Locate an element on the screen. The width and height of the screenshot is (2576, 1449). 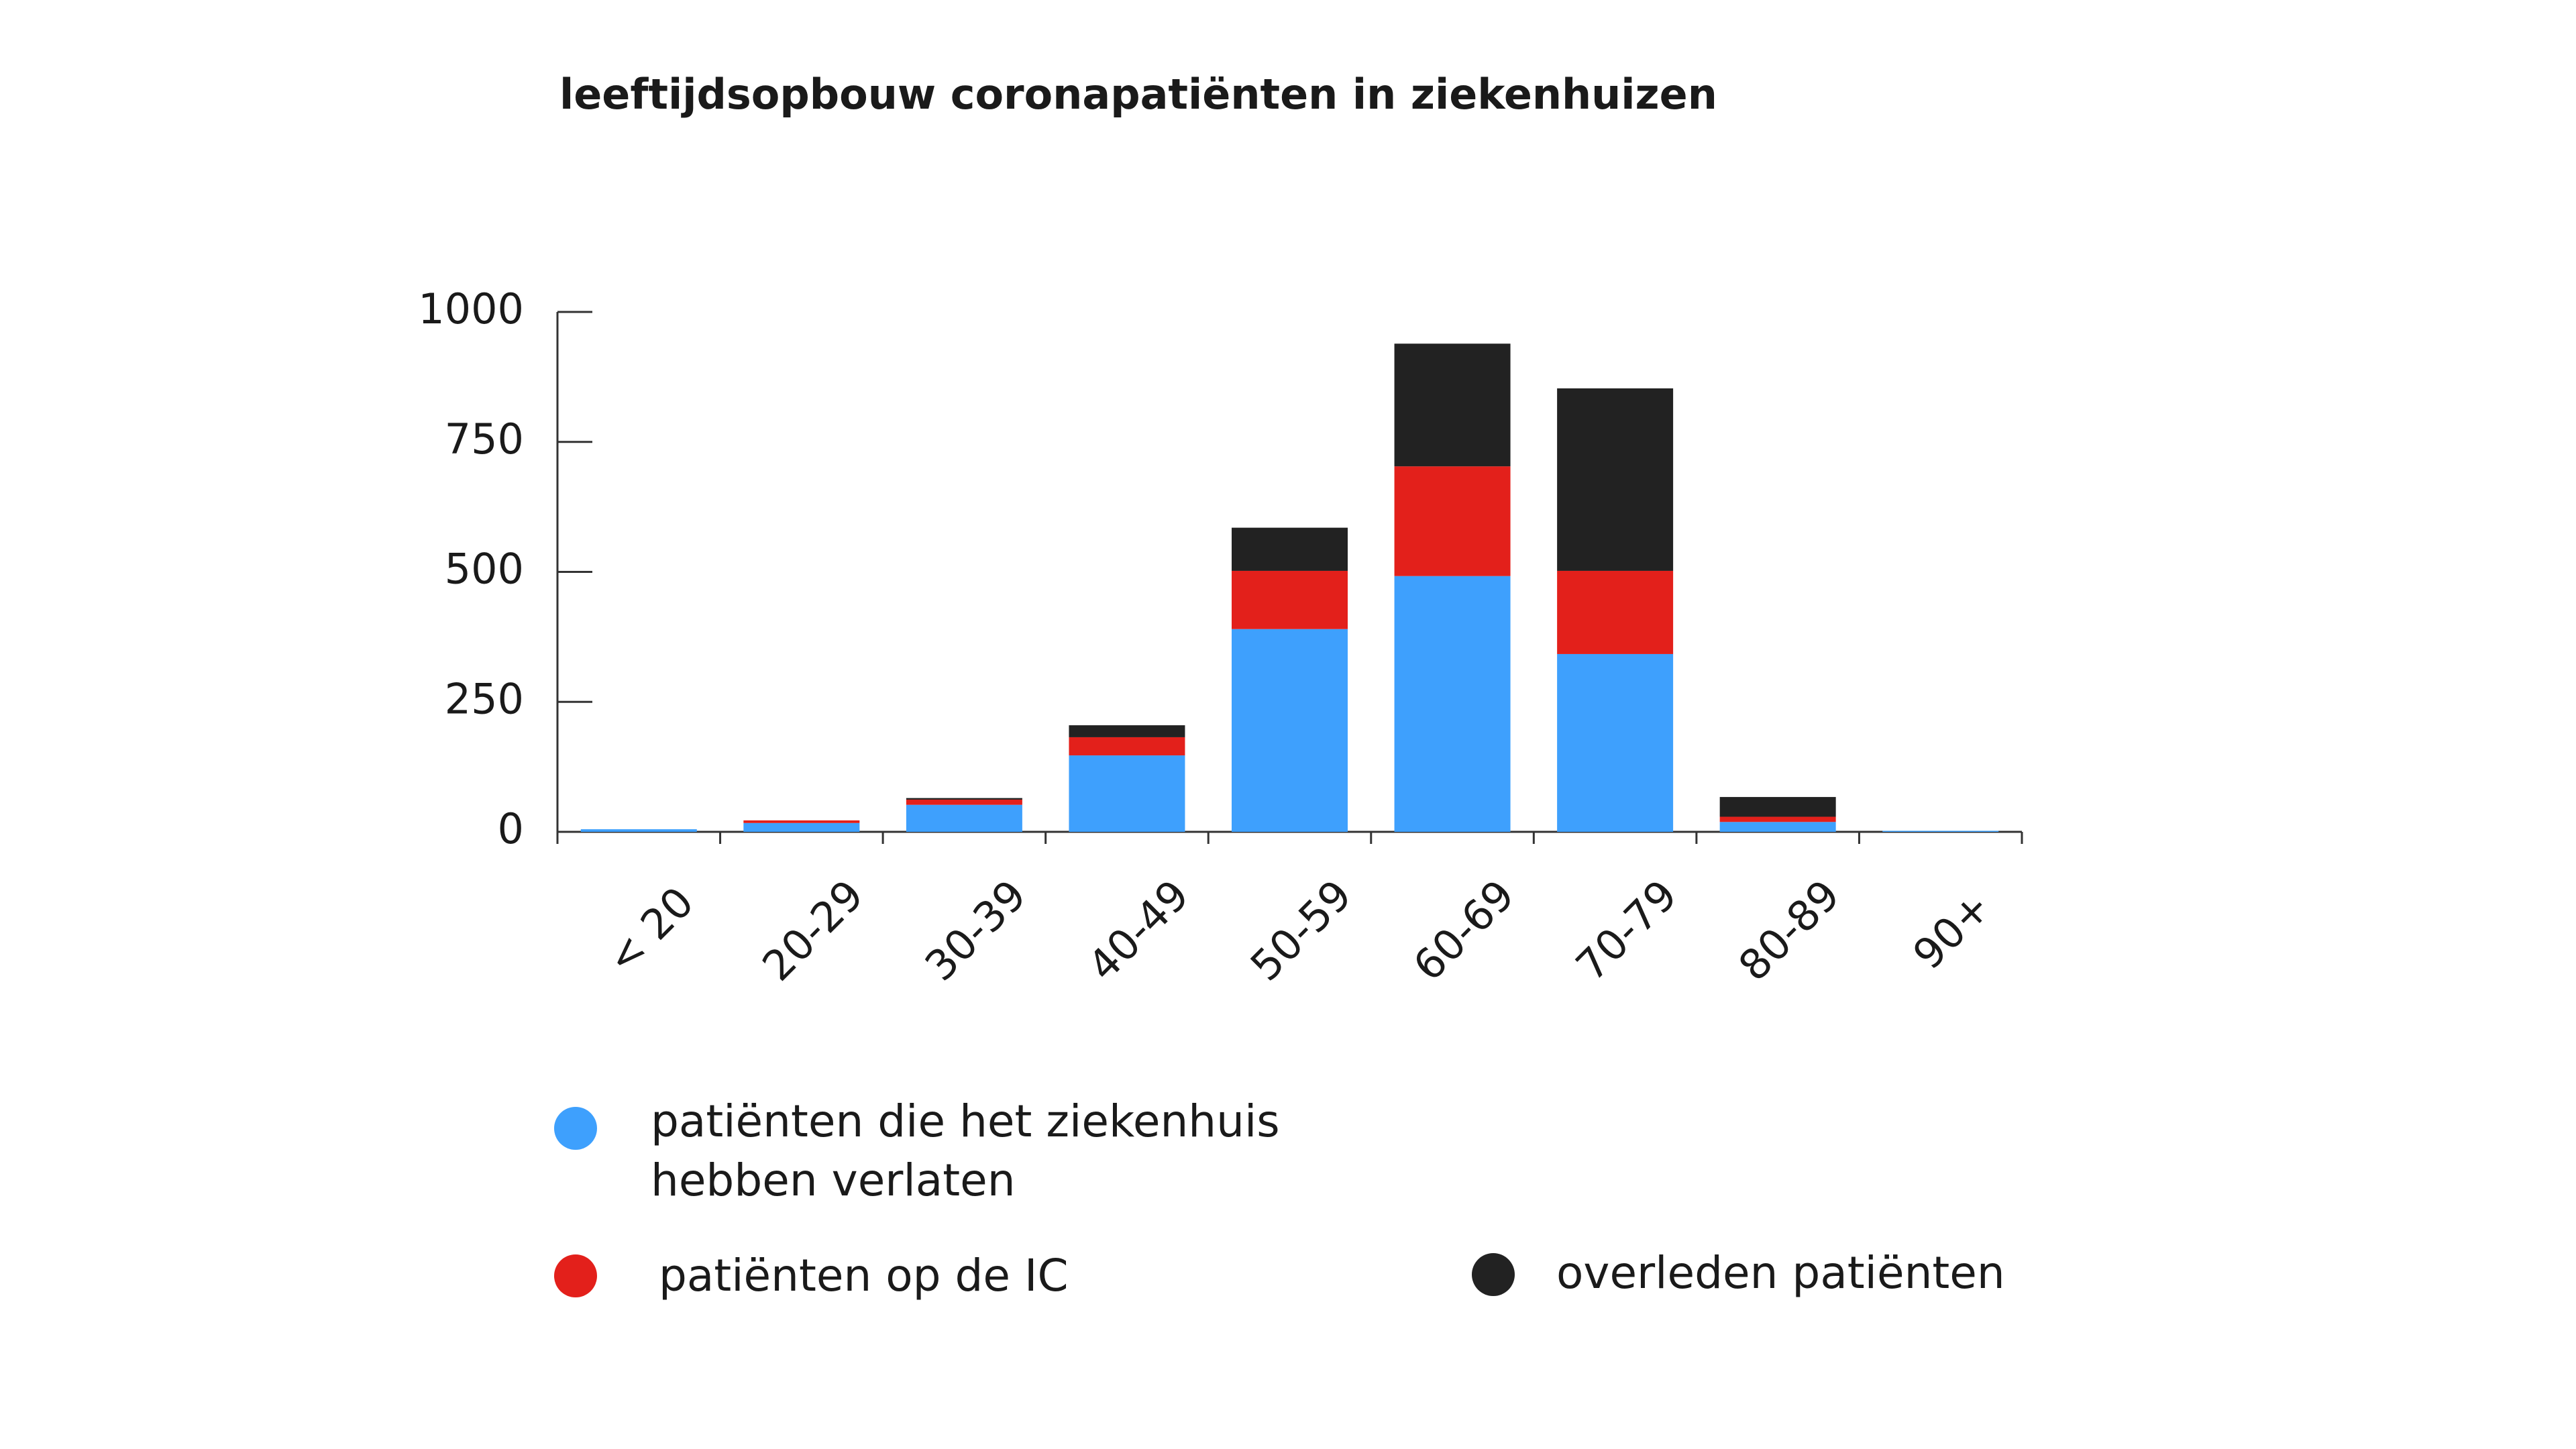
x-tick-label: 40-49 is located at coordinates (1138, 930).